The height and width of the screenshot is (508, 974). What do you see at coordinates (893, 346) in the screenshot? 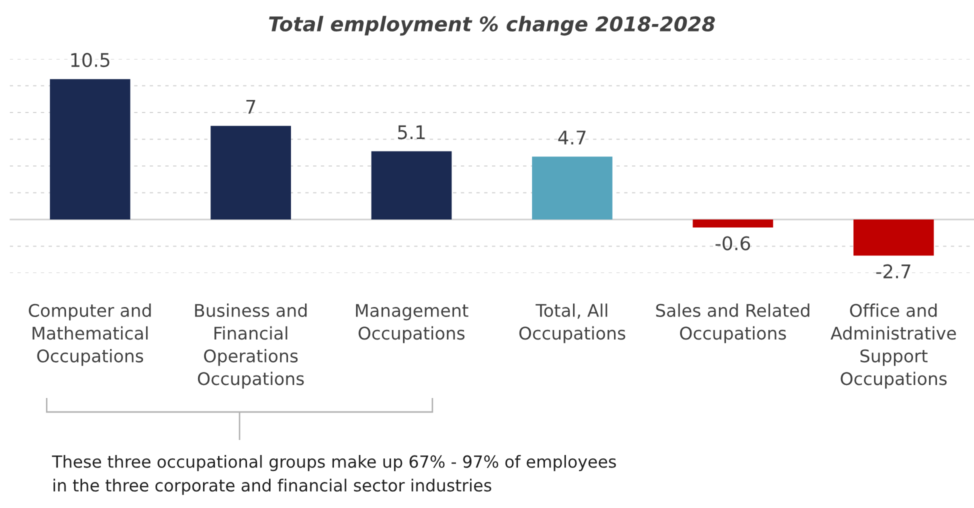
I see `x-tick-label: Office and Administrative Support Occupations` at bounding box center [893, 346].